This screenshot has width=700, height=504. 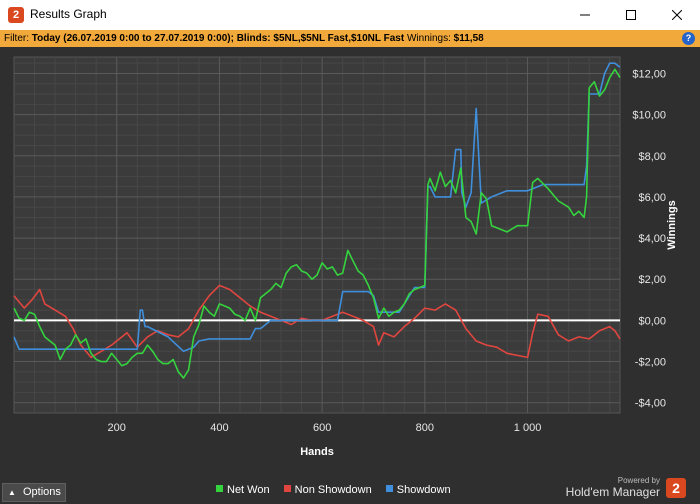 I want to click on minimize-button, so click(x=585, y=15).